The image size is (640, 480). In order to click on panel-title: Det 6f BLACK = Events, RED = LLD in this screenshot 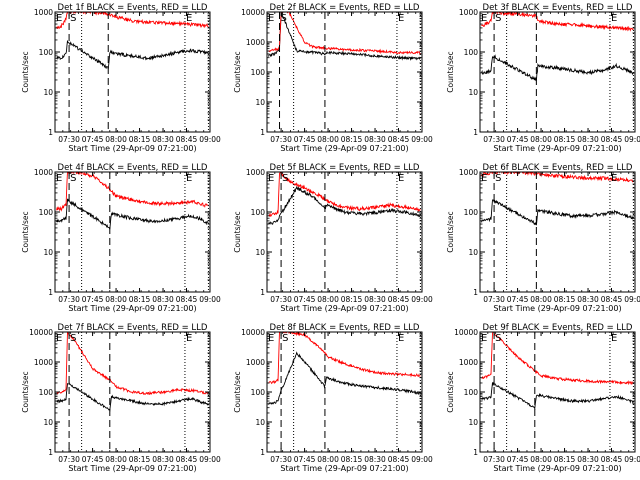, I will do `click(558, 168)`.